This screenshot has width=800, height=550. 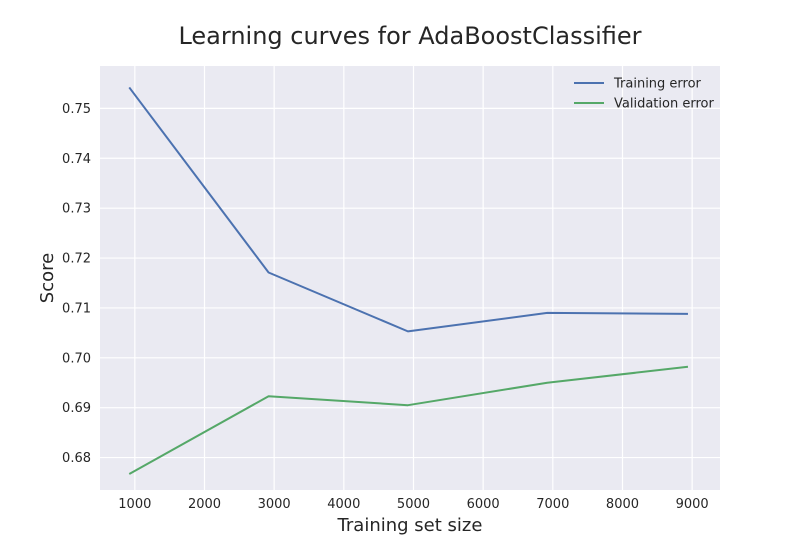 What do you see at coordinates (76, 159) in the screenshot?
I see `y-tick-label: 0.74` at bounding box center [76, 159].